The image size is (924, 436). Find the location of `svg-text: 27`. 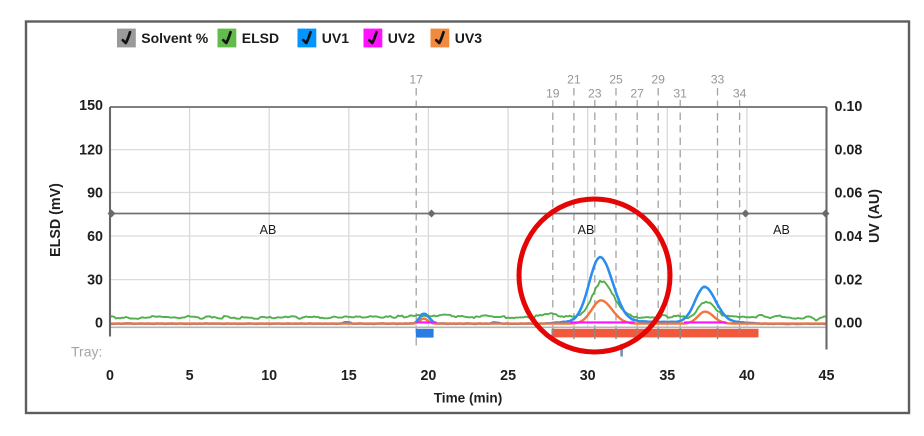

svg-text: 27 is located at coordinates (637, 94).